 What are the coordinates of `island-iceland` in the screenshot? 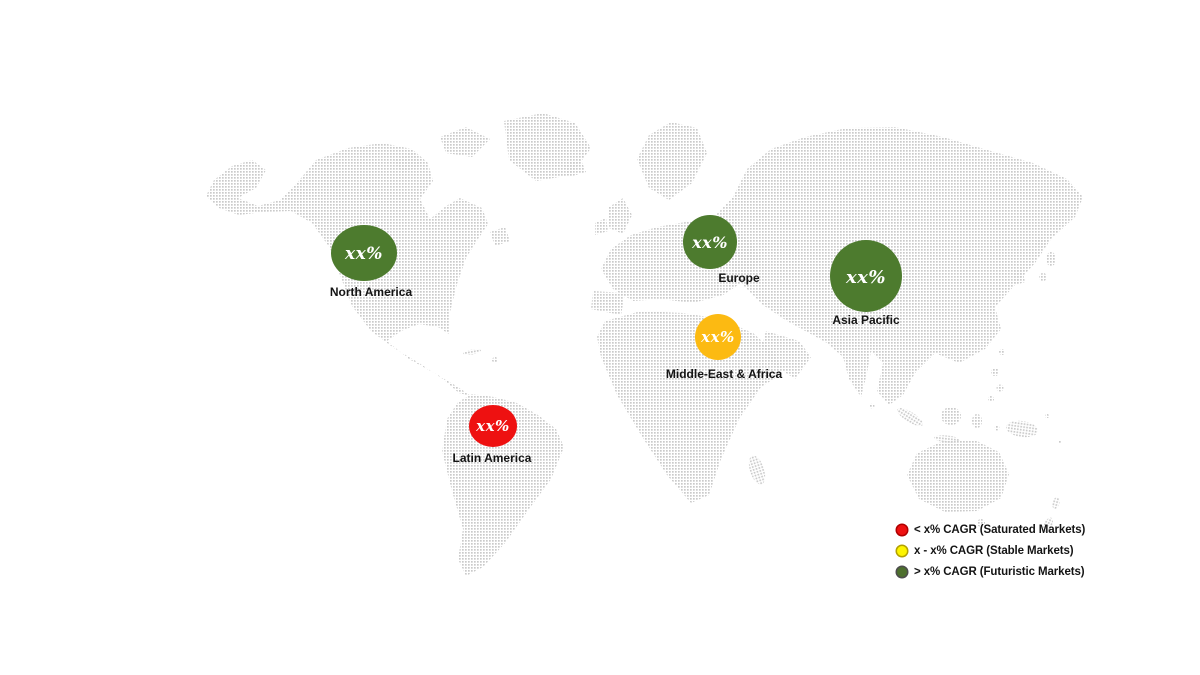 It's located at (575, 168).